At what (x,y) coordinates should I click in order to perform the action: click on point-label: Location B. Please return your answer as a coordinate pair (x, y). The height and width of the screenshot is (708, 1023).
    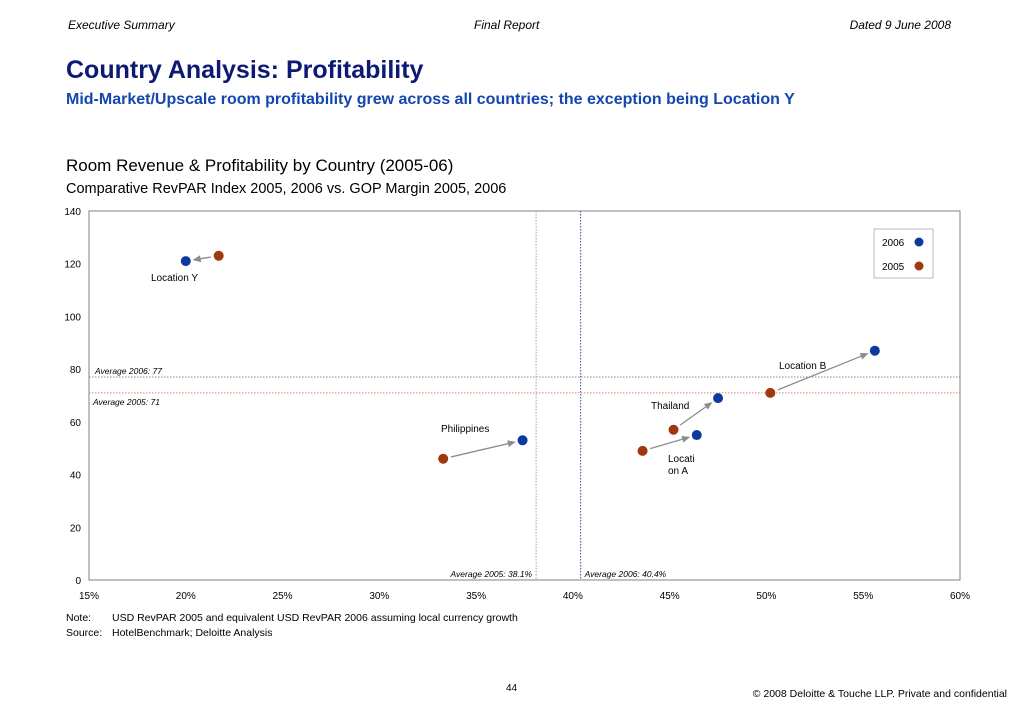
    Looking at the image, I should click on (803, 366).